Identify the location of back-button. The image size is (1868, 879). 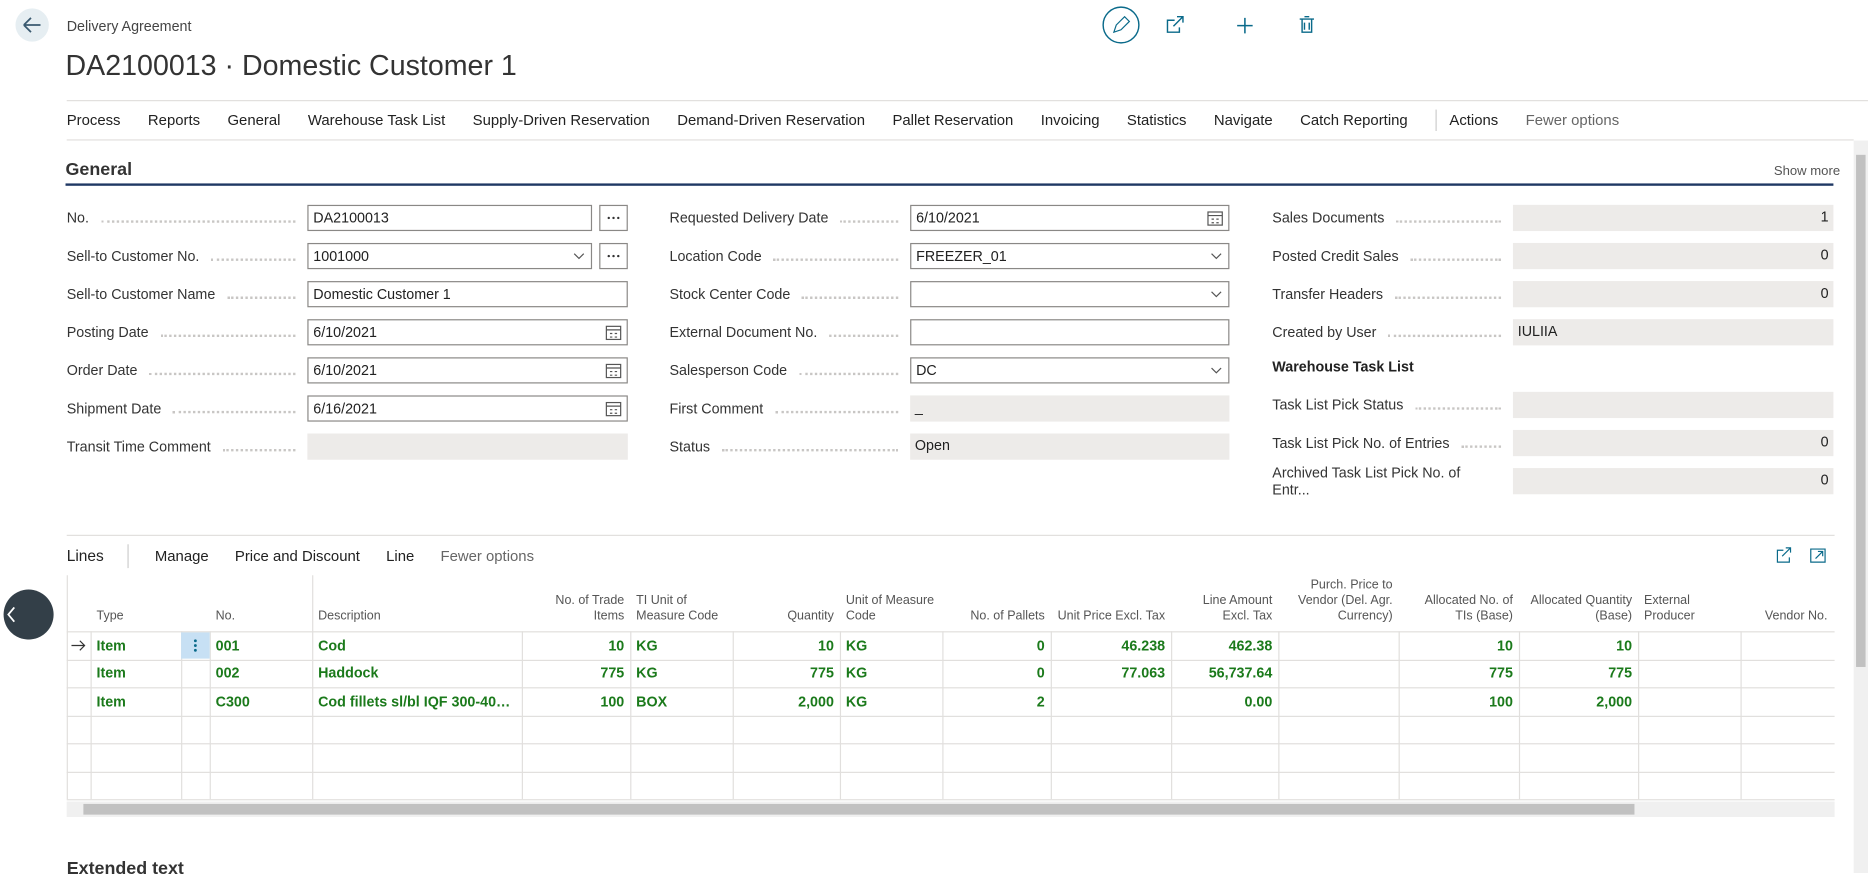
(32, 25).